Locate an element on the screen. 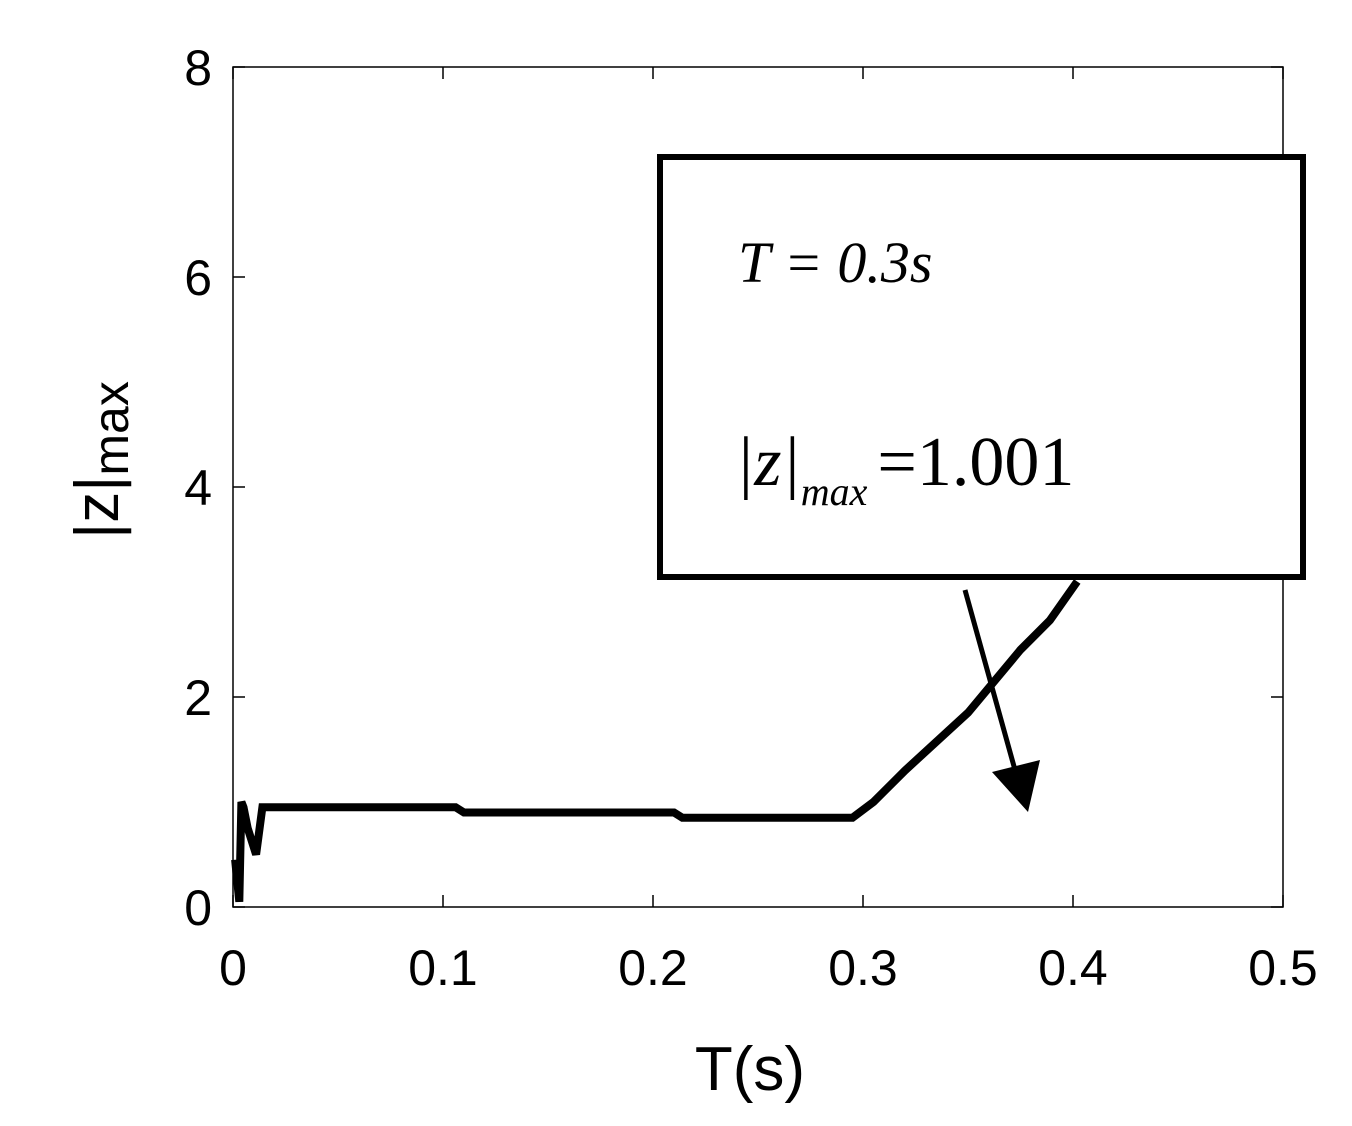 The height and width of the screenshot is (1126, 1352). y-tick-label: 6 is located at coordinates (198, 278).